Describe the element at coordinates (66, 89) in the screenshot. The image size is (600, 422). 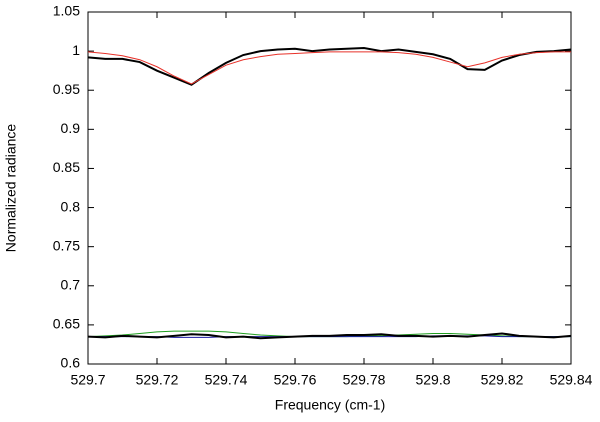
I see `y-tick-label: 0.95` at that location.